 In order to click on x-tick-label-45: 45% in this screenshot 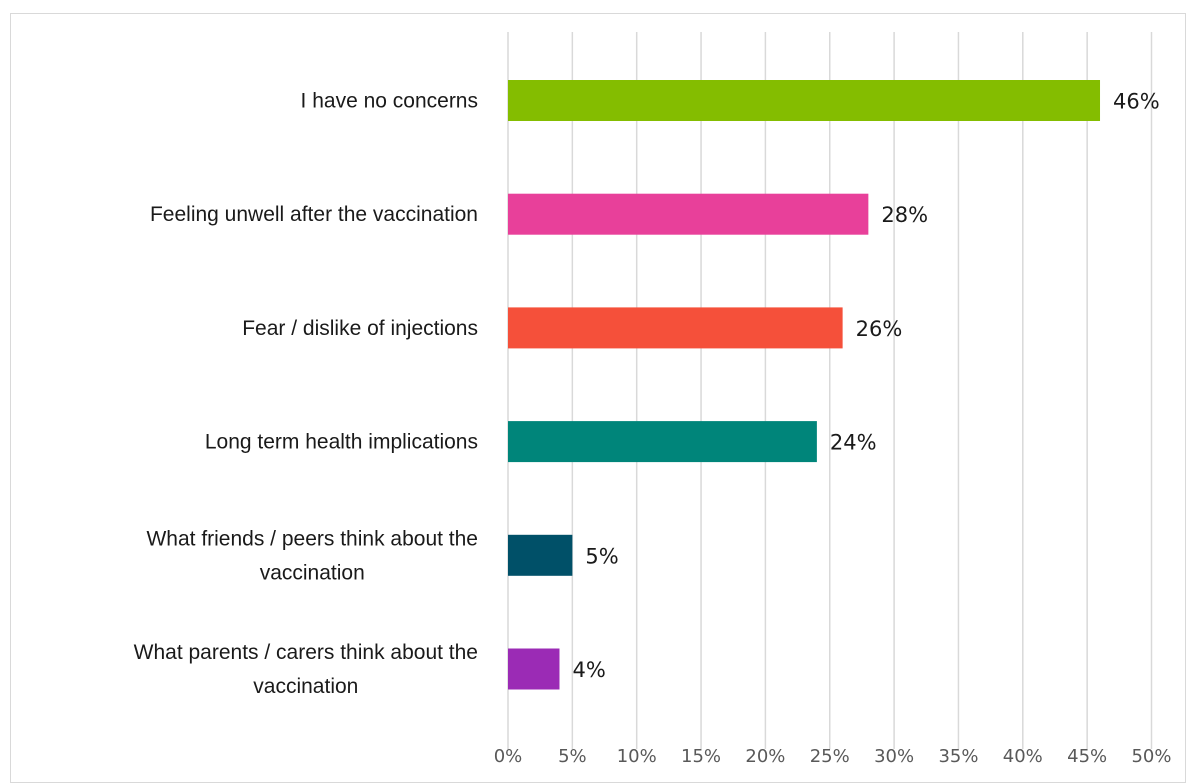, I will do `click(1087, 756)`.